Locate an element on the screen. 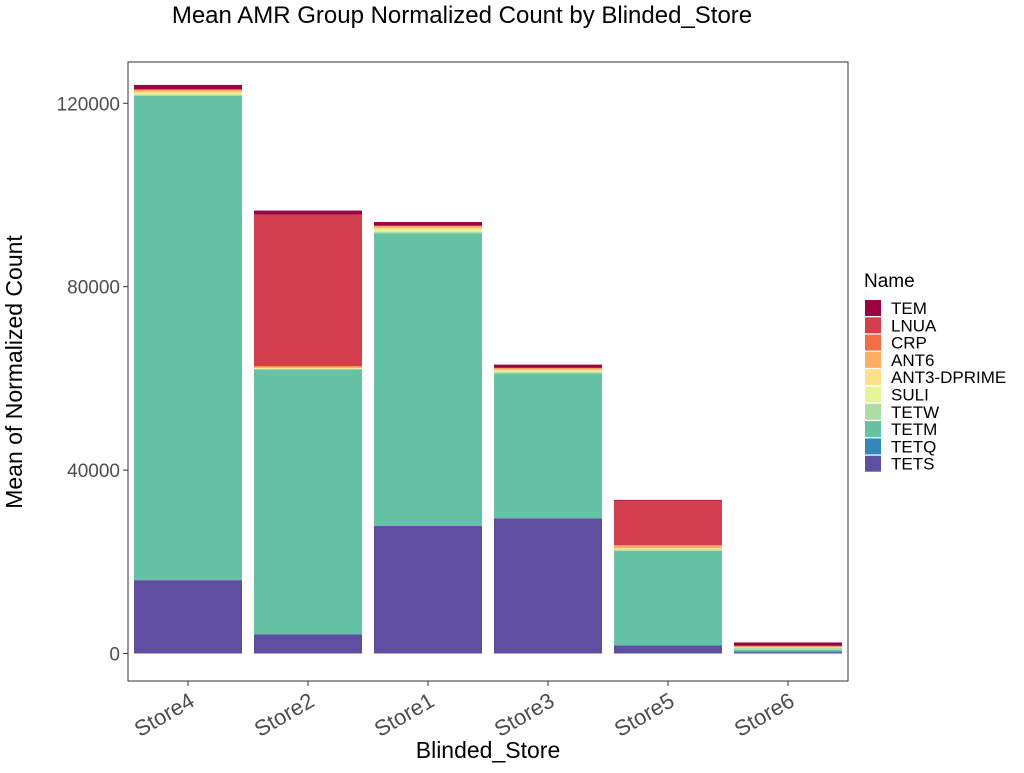 This screenshot has height=773, width=1024. bar-store4-ant3-dprime is located at coordinates (188, 92).